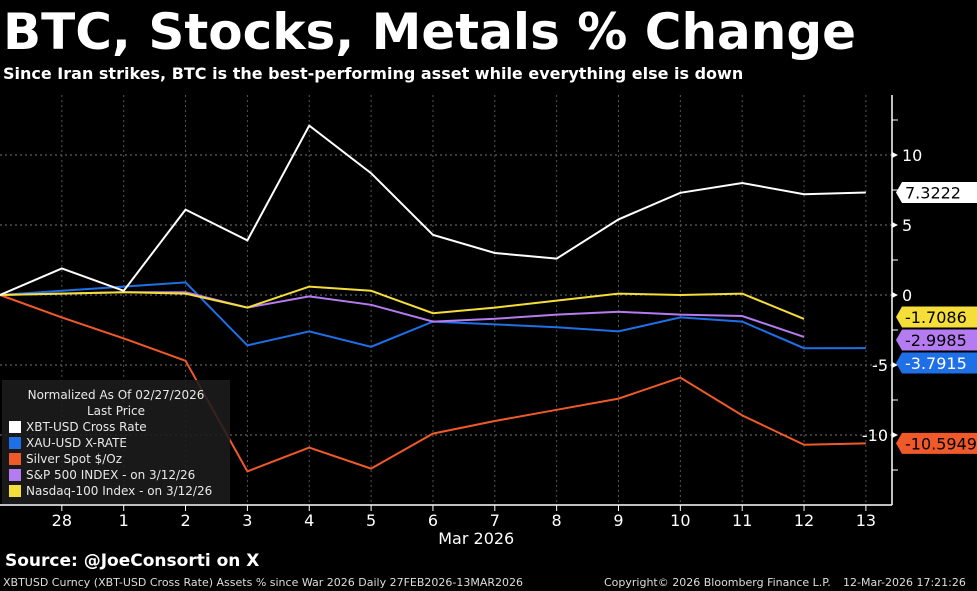 The image size is (977, 591). What do you see at coordinates (618, 520) in the screenshot?
I see `x-tick-label: 9` at bounding box center [618, 520].